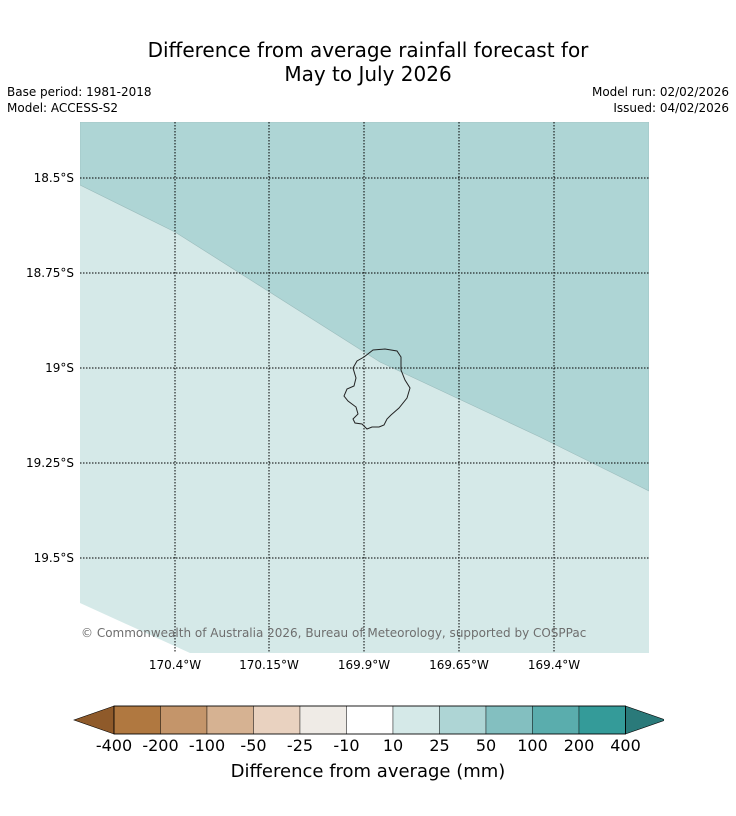 This screenshot has height=816, width=736. I want to click on base-period-text: Base period: 1981-2018, so click(79, 92).